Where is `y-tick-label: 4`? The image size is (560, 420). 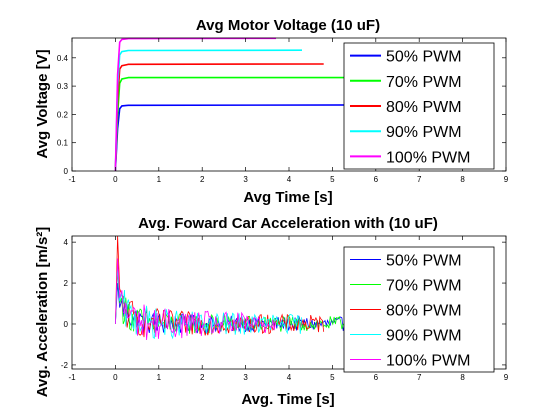
y-tick-label: 4 is located at coordinates (66, 242).